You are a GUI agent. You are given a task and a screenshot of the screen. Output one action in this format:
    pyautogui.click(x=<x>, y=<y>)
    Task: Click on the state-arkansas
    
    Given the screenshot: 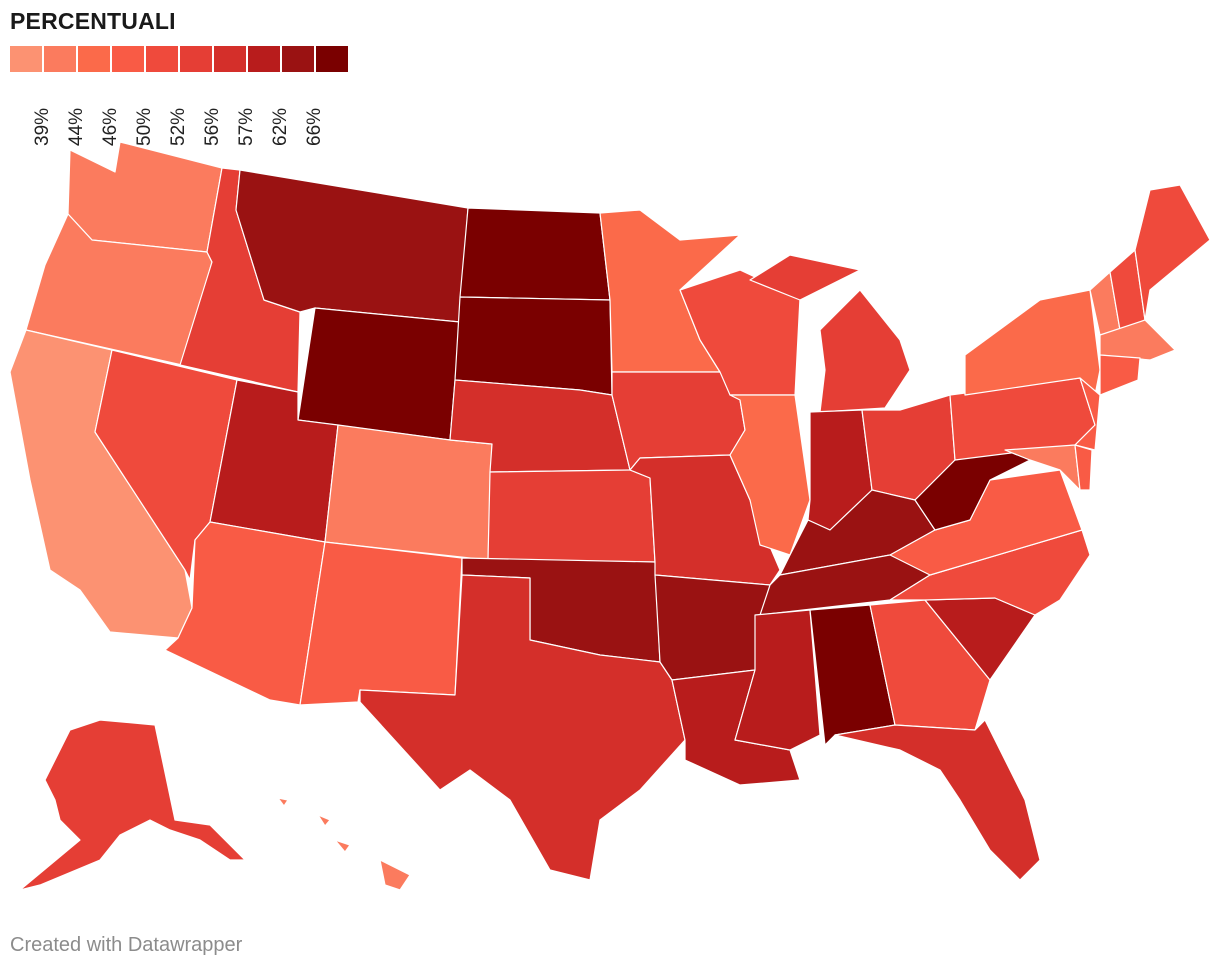 What is the action you would take?
    pyautogui.click(x=712, y=627)
    